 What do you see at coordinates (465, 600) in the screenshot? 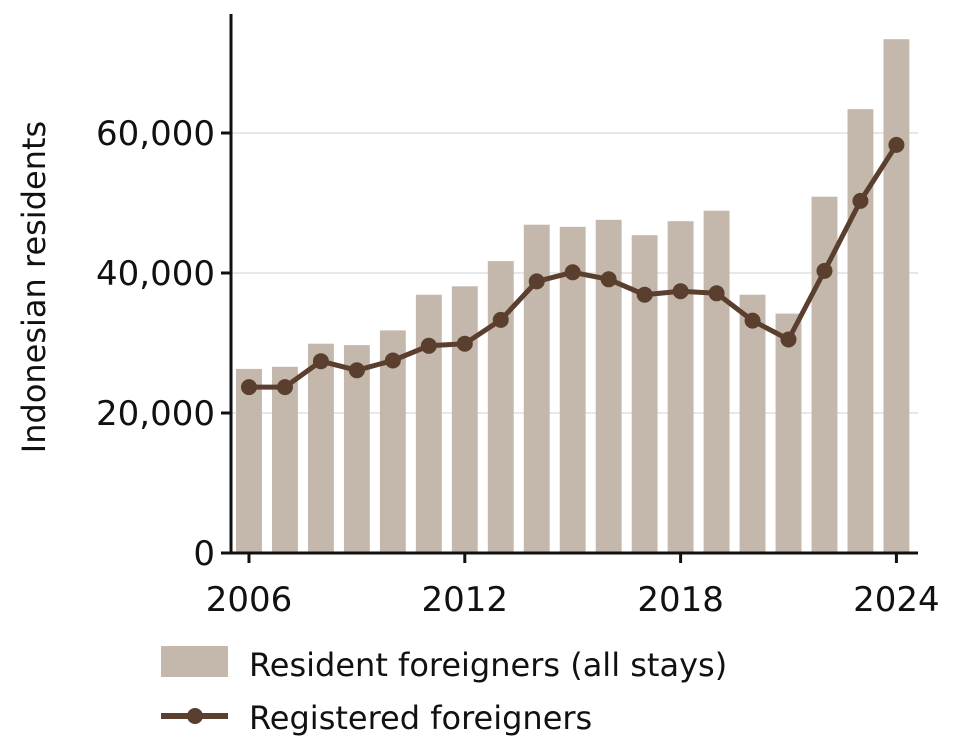
I see `x-tick-label: 2012` at bounding box center [465, 600].